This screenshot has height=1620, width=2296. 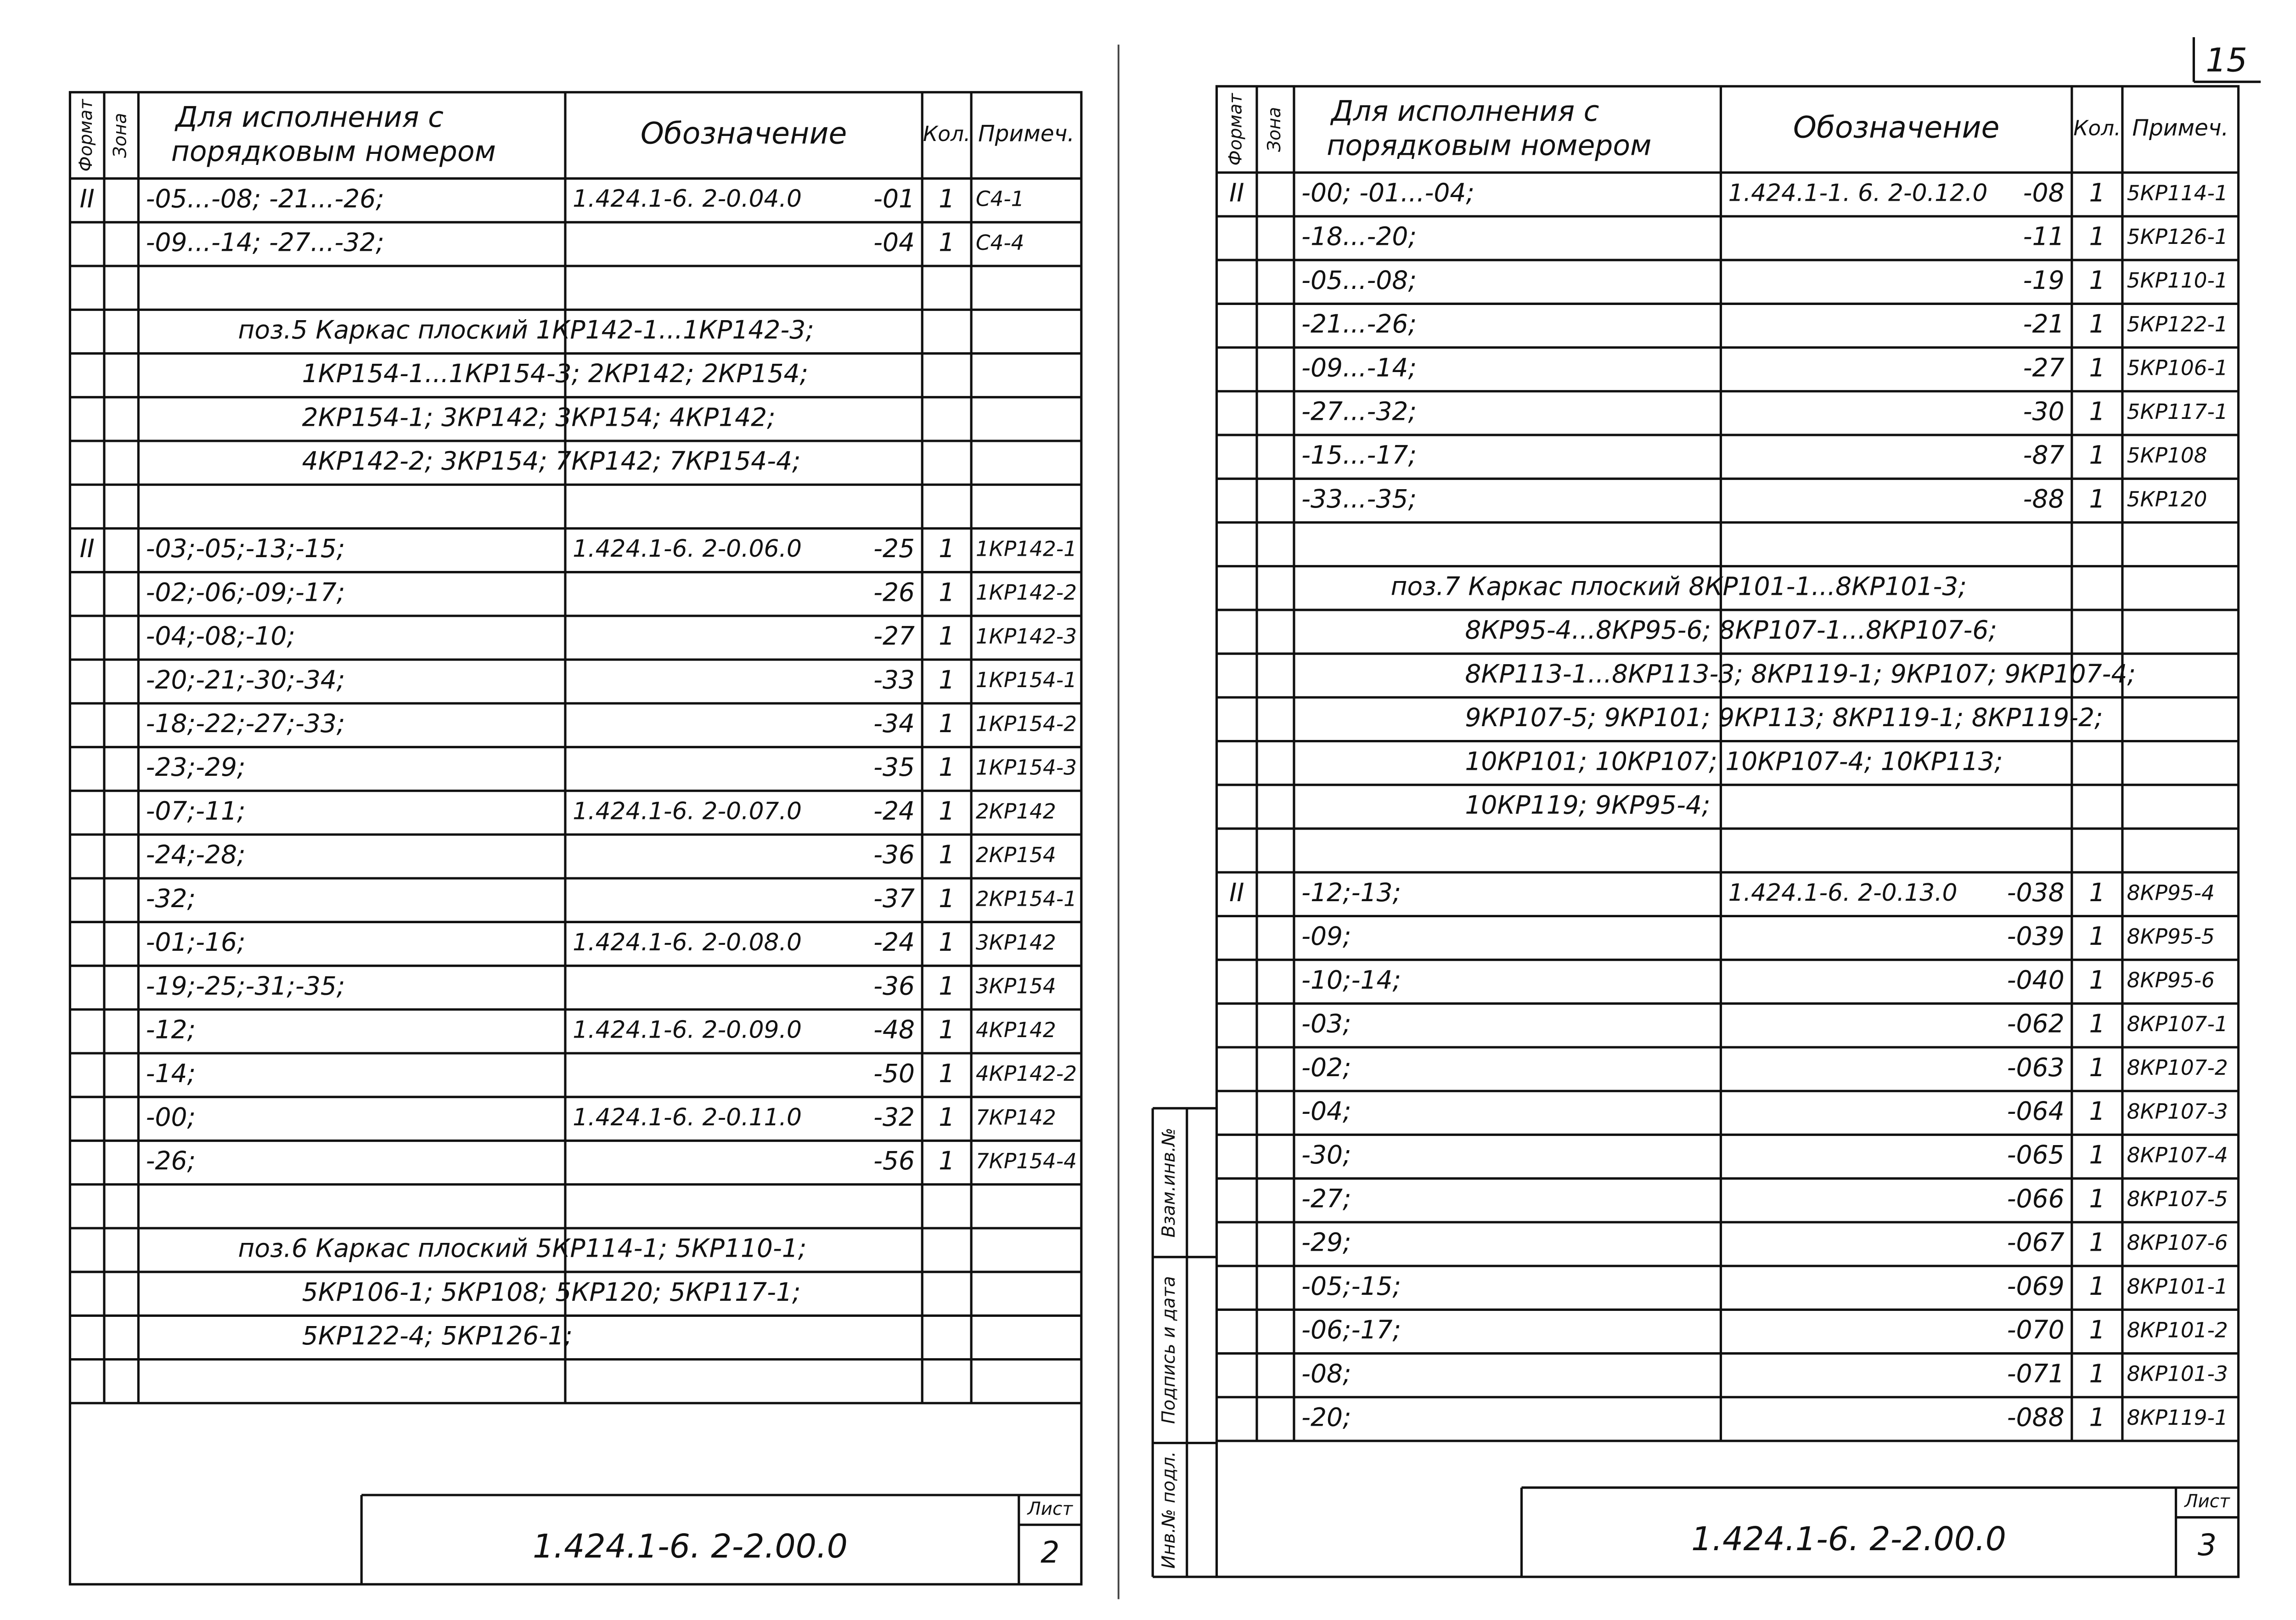 What do you see at coordinates (2178, 193) in the screenshot?
I see `cell-note: 5КР114-1` at bounding box center [2178, 193].